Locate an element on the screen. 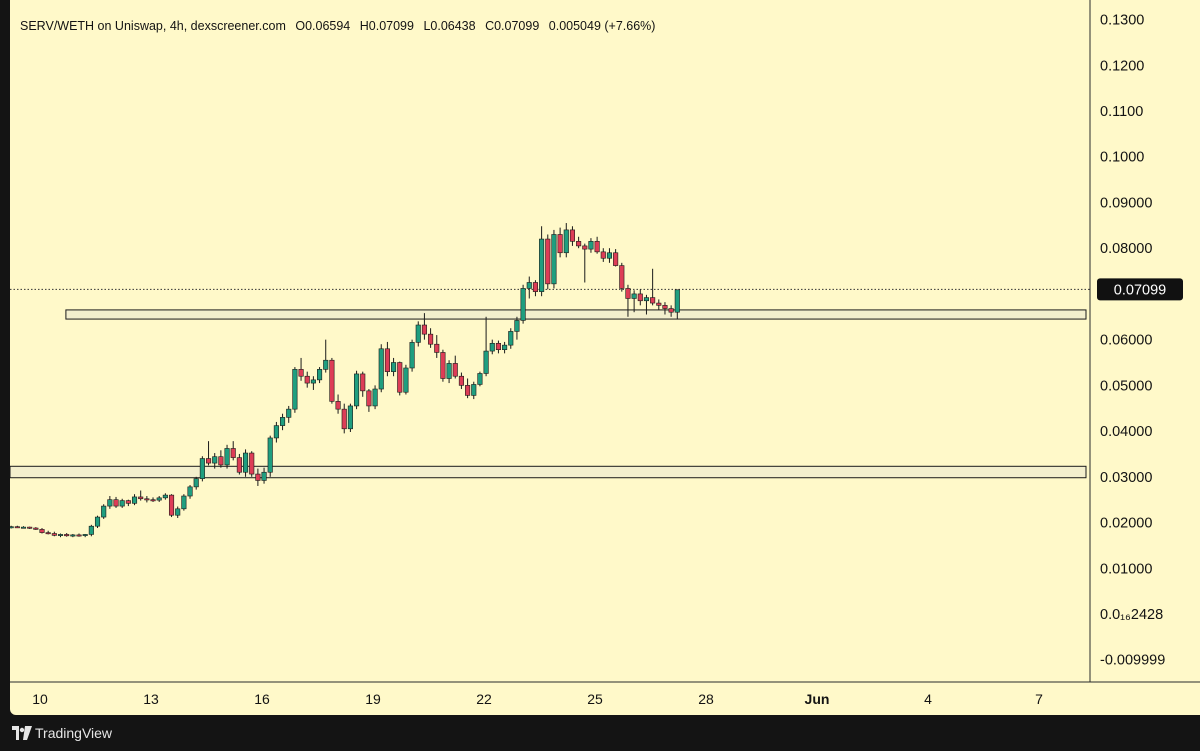  last-price-badge is located at coordinates (1140, 289).